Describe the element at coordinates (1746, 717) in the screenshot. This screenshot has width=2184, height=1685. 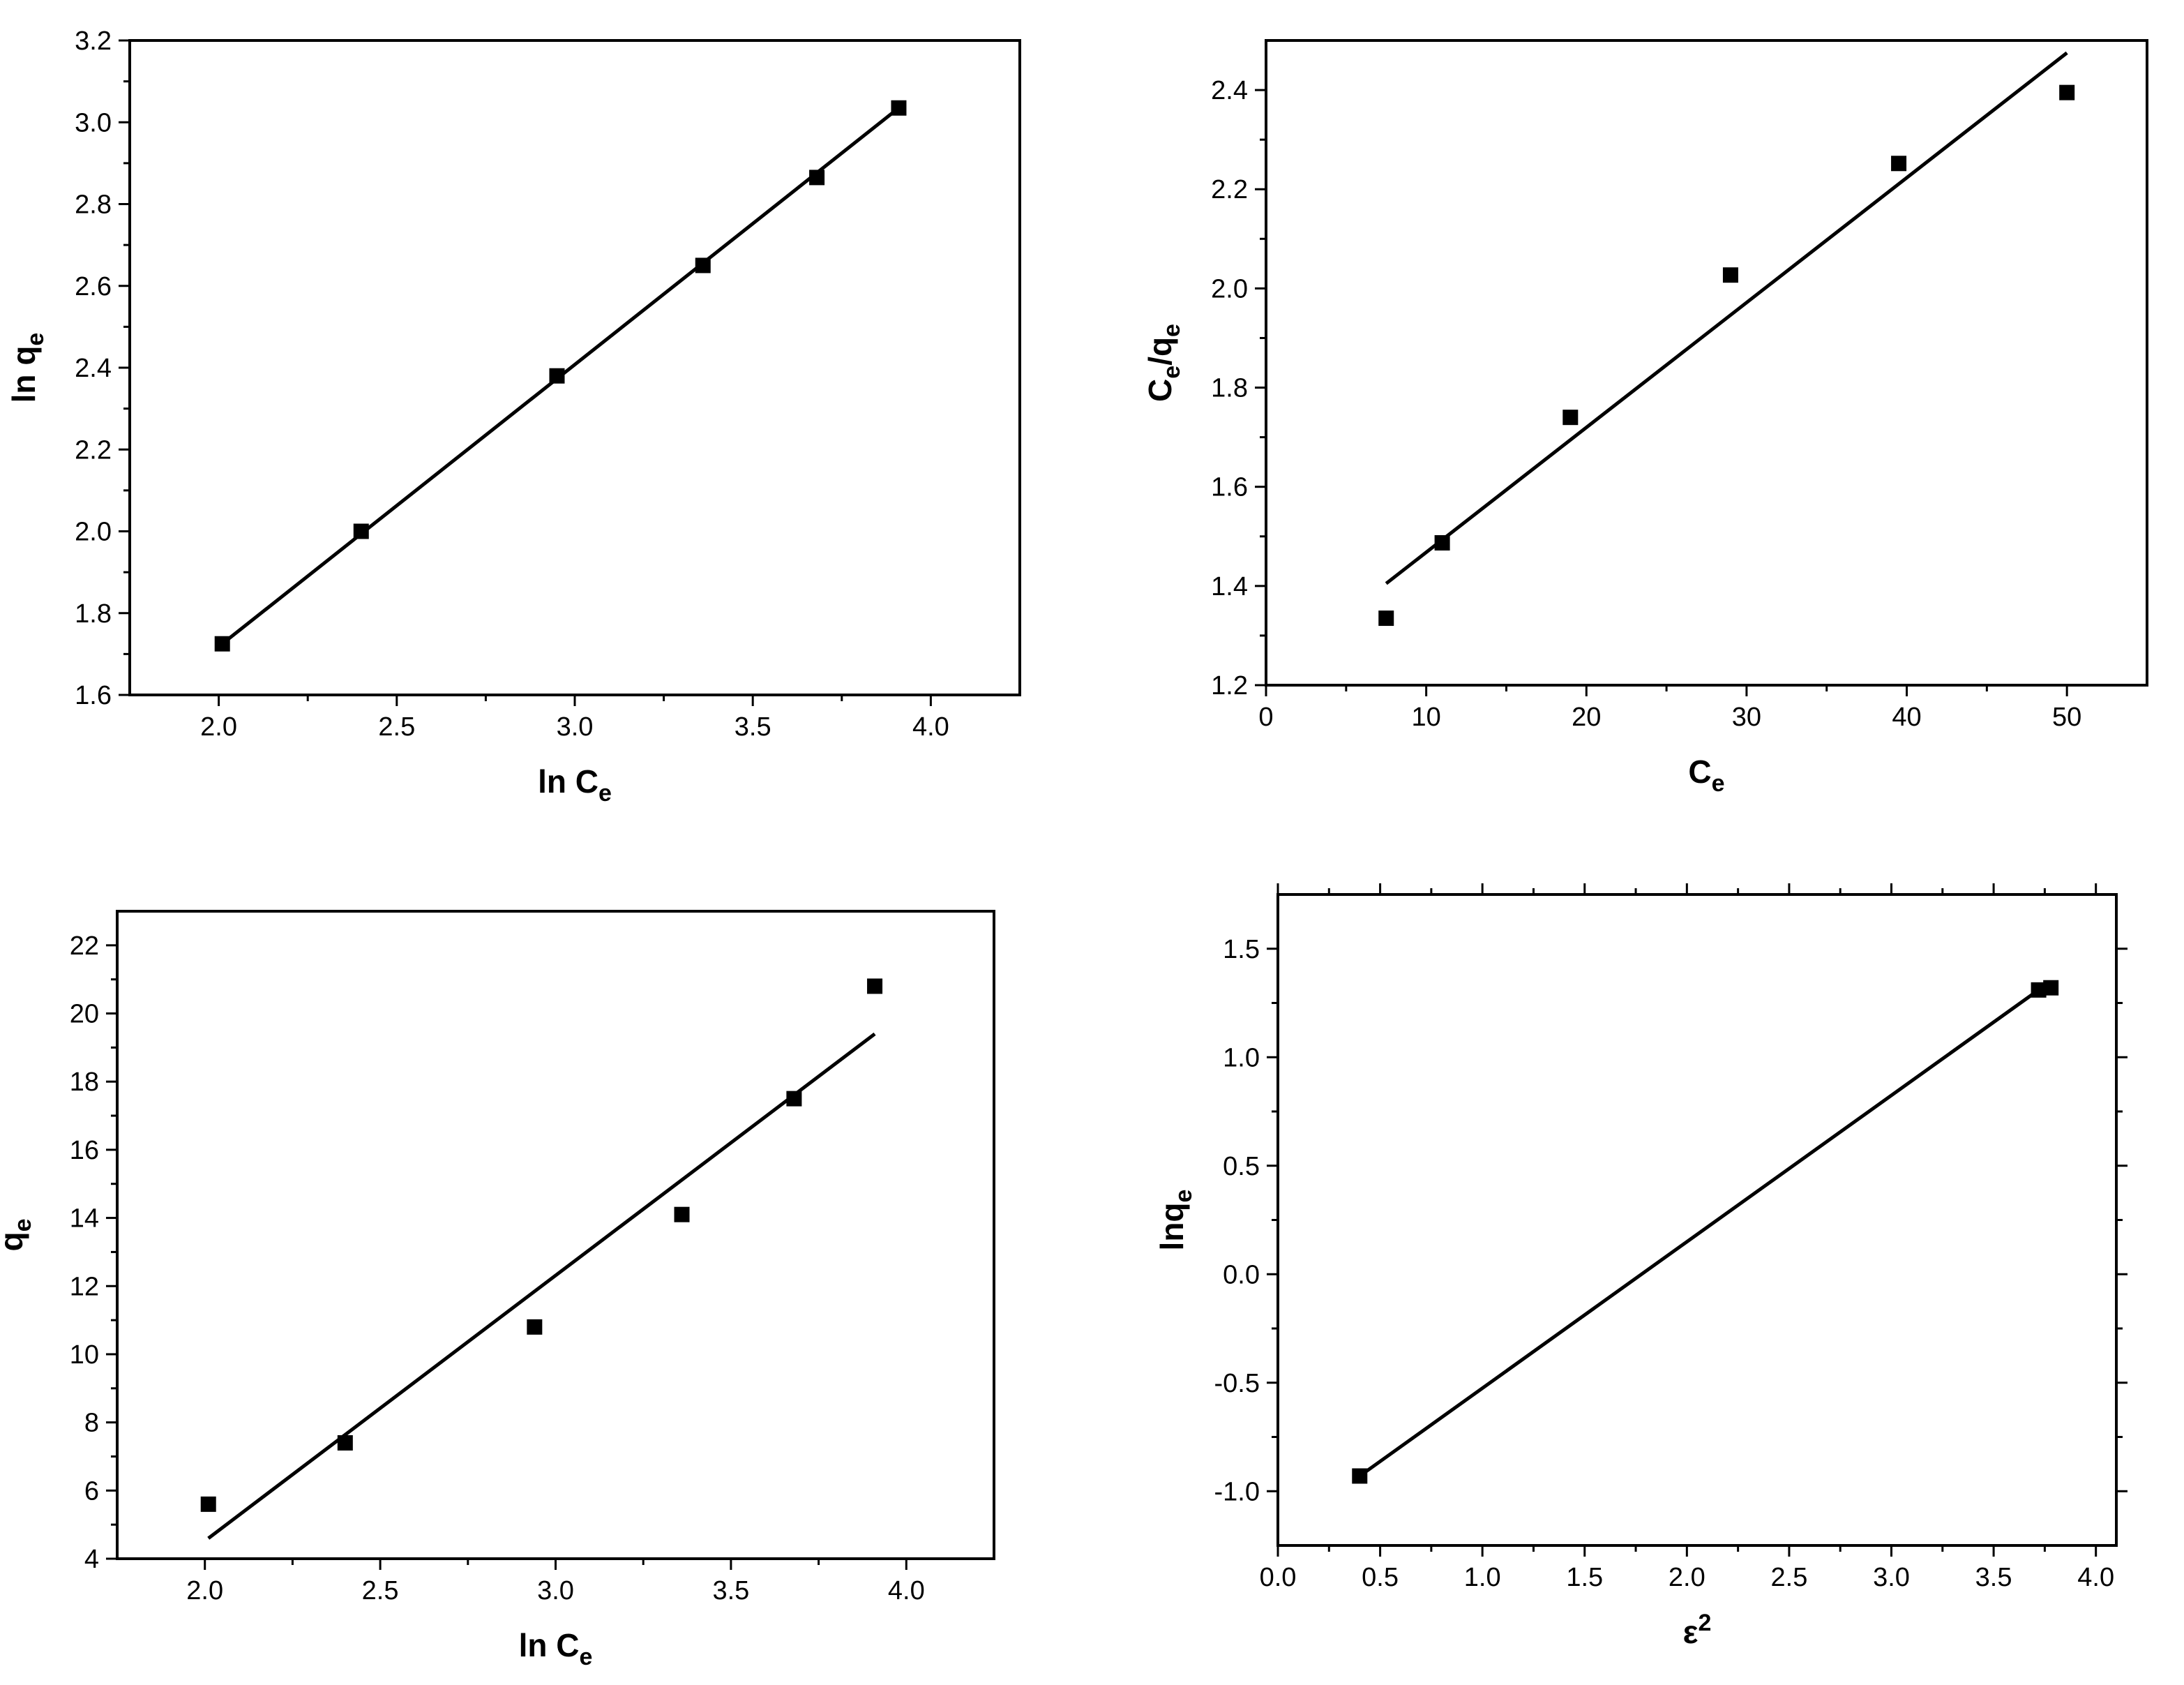
I see `x-tick-label: 30` at that location.